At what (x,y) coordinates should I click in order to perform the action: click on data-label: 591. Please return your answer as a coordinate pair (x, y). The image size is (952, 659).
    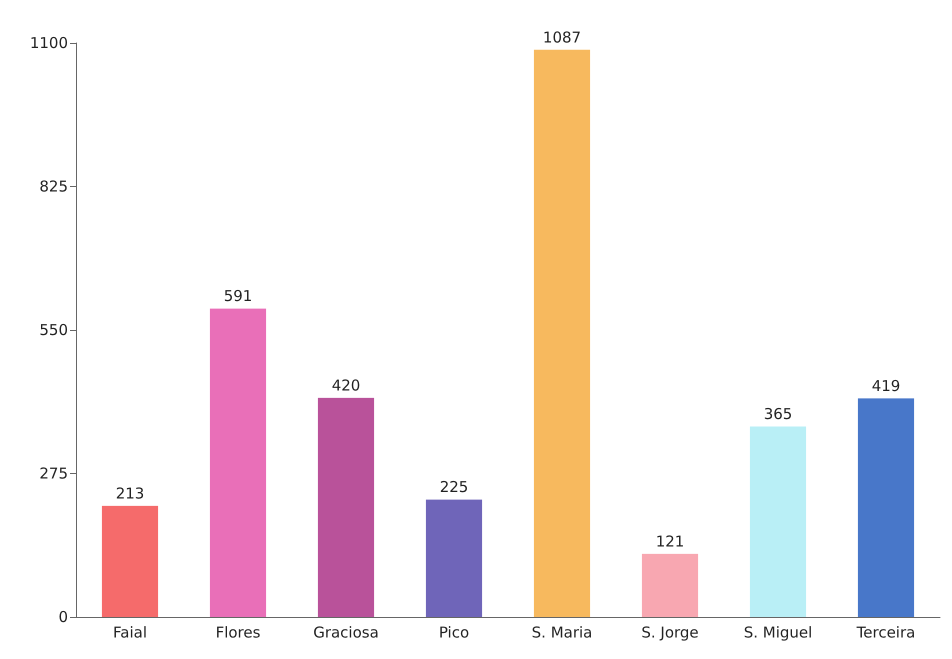
    Looking at the image, I should click on (238, 296).